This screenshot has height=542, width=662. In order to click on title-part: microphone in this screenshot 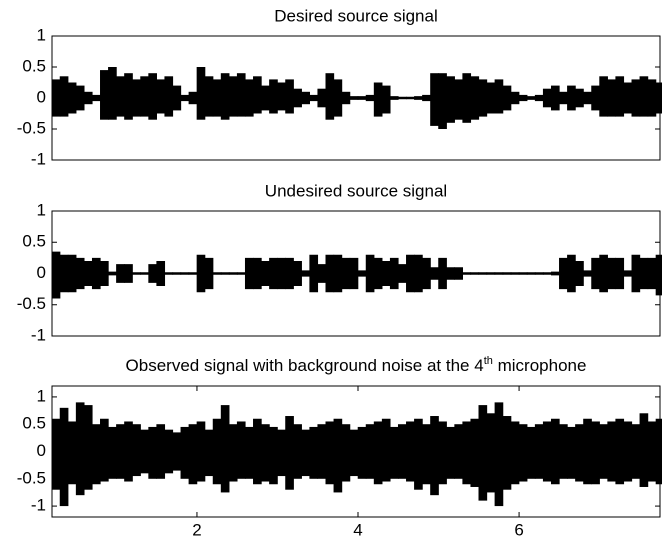, I will do `click(540, 365)`.